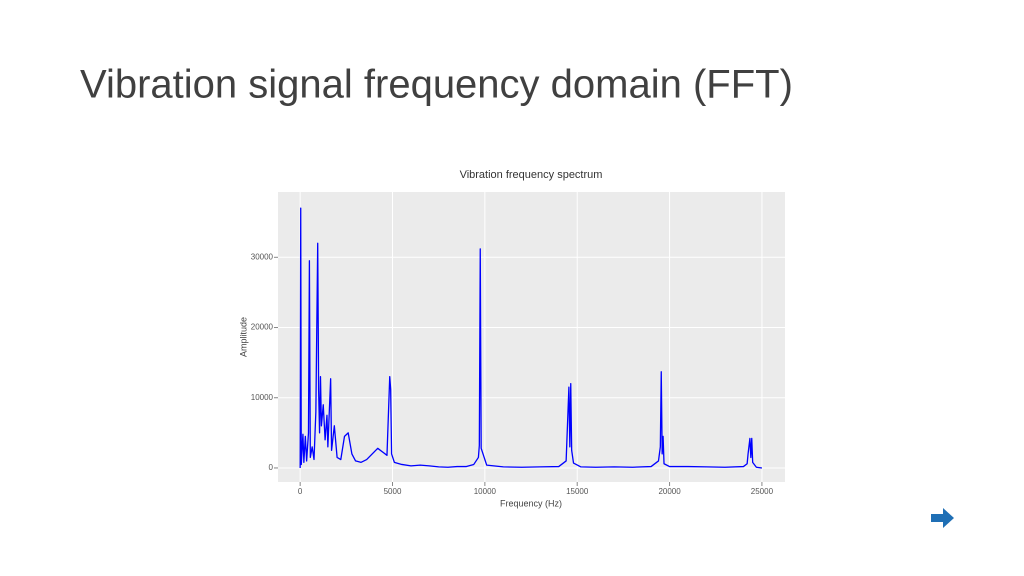 The height and width of the screenshot is (576, 1024). What do you see at coordinates (531, 503) in the screenshot?
I see `x-axis-label: Frequency (Hz)` at bounding box center [531, 503].